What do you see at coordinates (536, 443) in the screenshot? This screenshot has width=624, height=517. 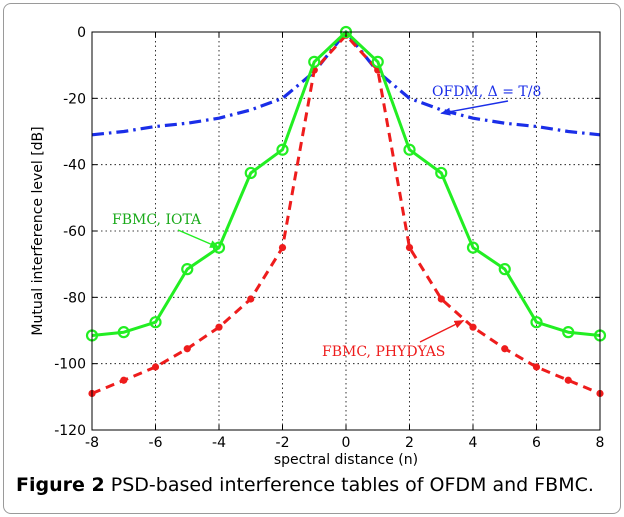 I see `x-tick-label: 6` at bounding box center [536, 443].